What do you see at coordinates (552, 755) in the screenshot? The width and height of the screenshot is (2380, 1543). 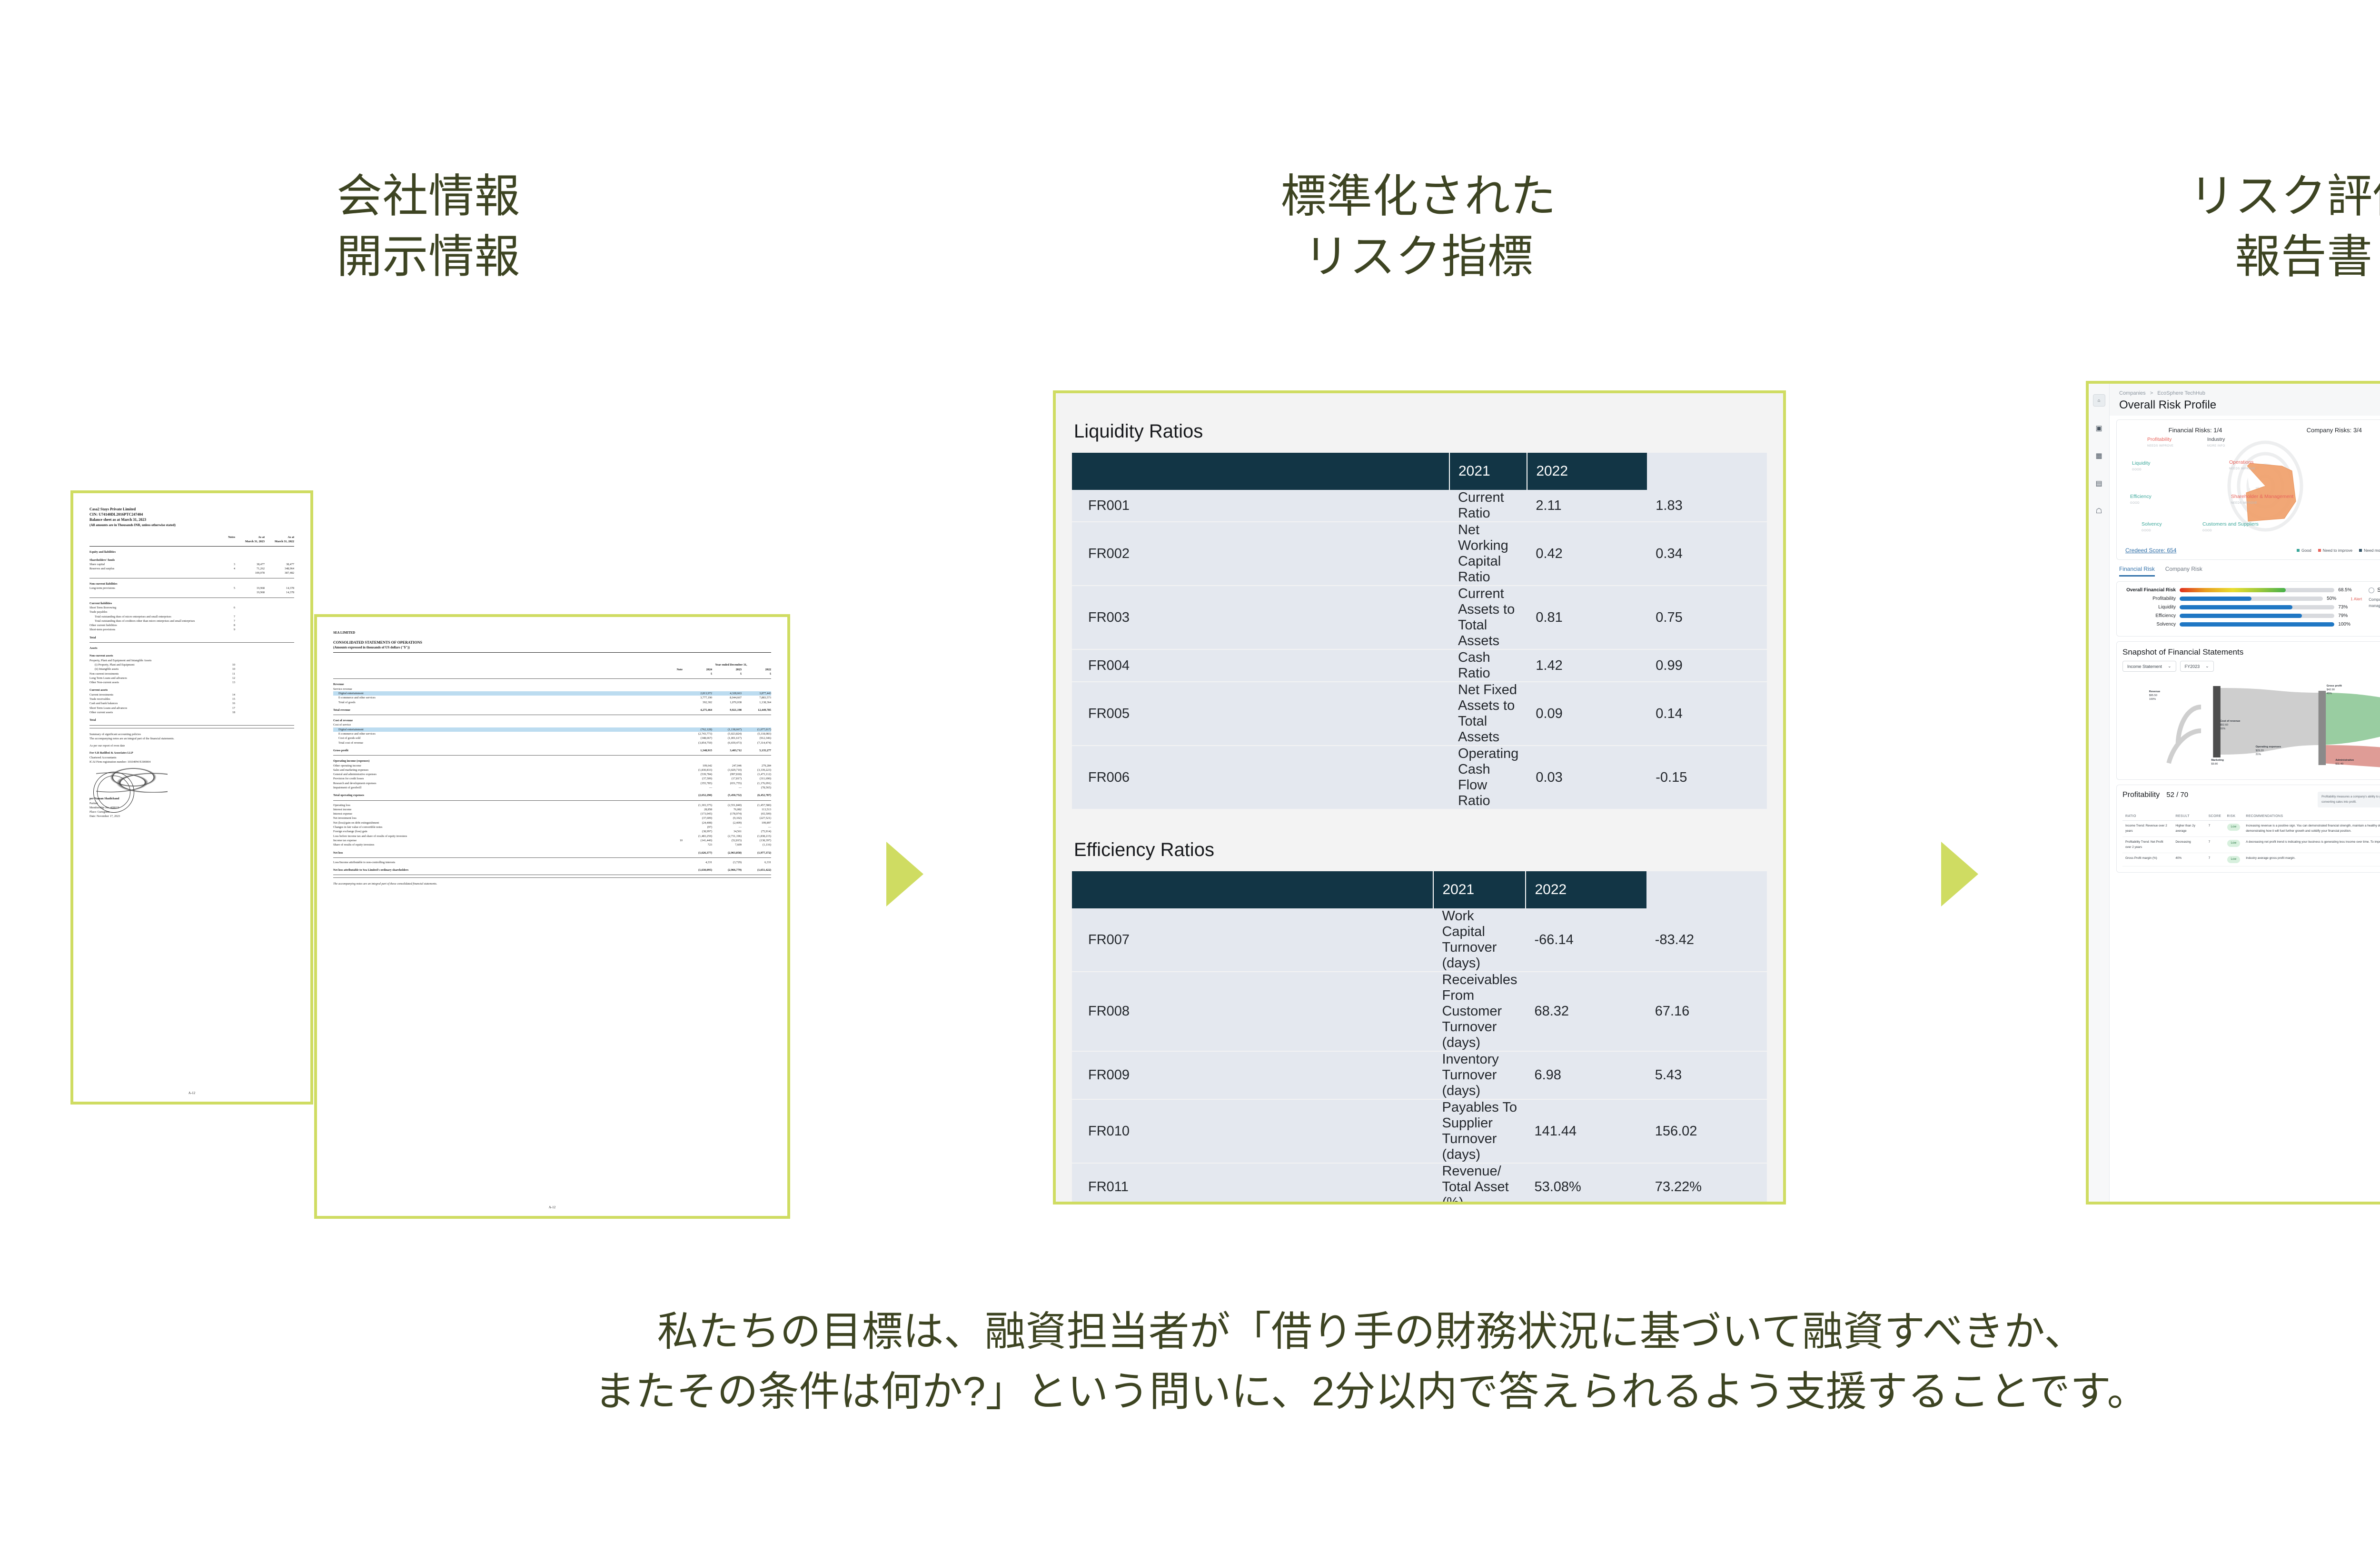 I see `ops-divider` at bounding box center [552, 755].